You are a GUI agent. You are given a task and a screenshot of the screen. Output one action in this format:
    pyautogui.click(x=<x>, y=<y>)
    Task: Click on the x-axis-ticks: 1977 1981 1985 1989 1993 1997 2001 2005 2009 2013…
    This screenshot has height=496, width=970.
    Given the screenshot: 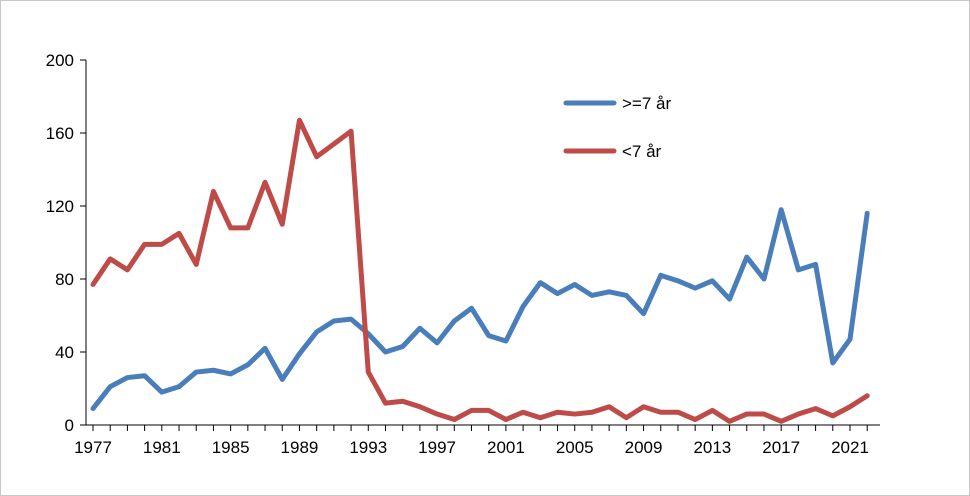 What is the action you would take?
    pyautogui.click(x=471, y=441)
    